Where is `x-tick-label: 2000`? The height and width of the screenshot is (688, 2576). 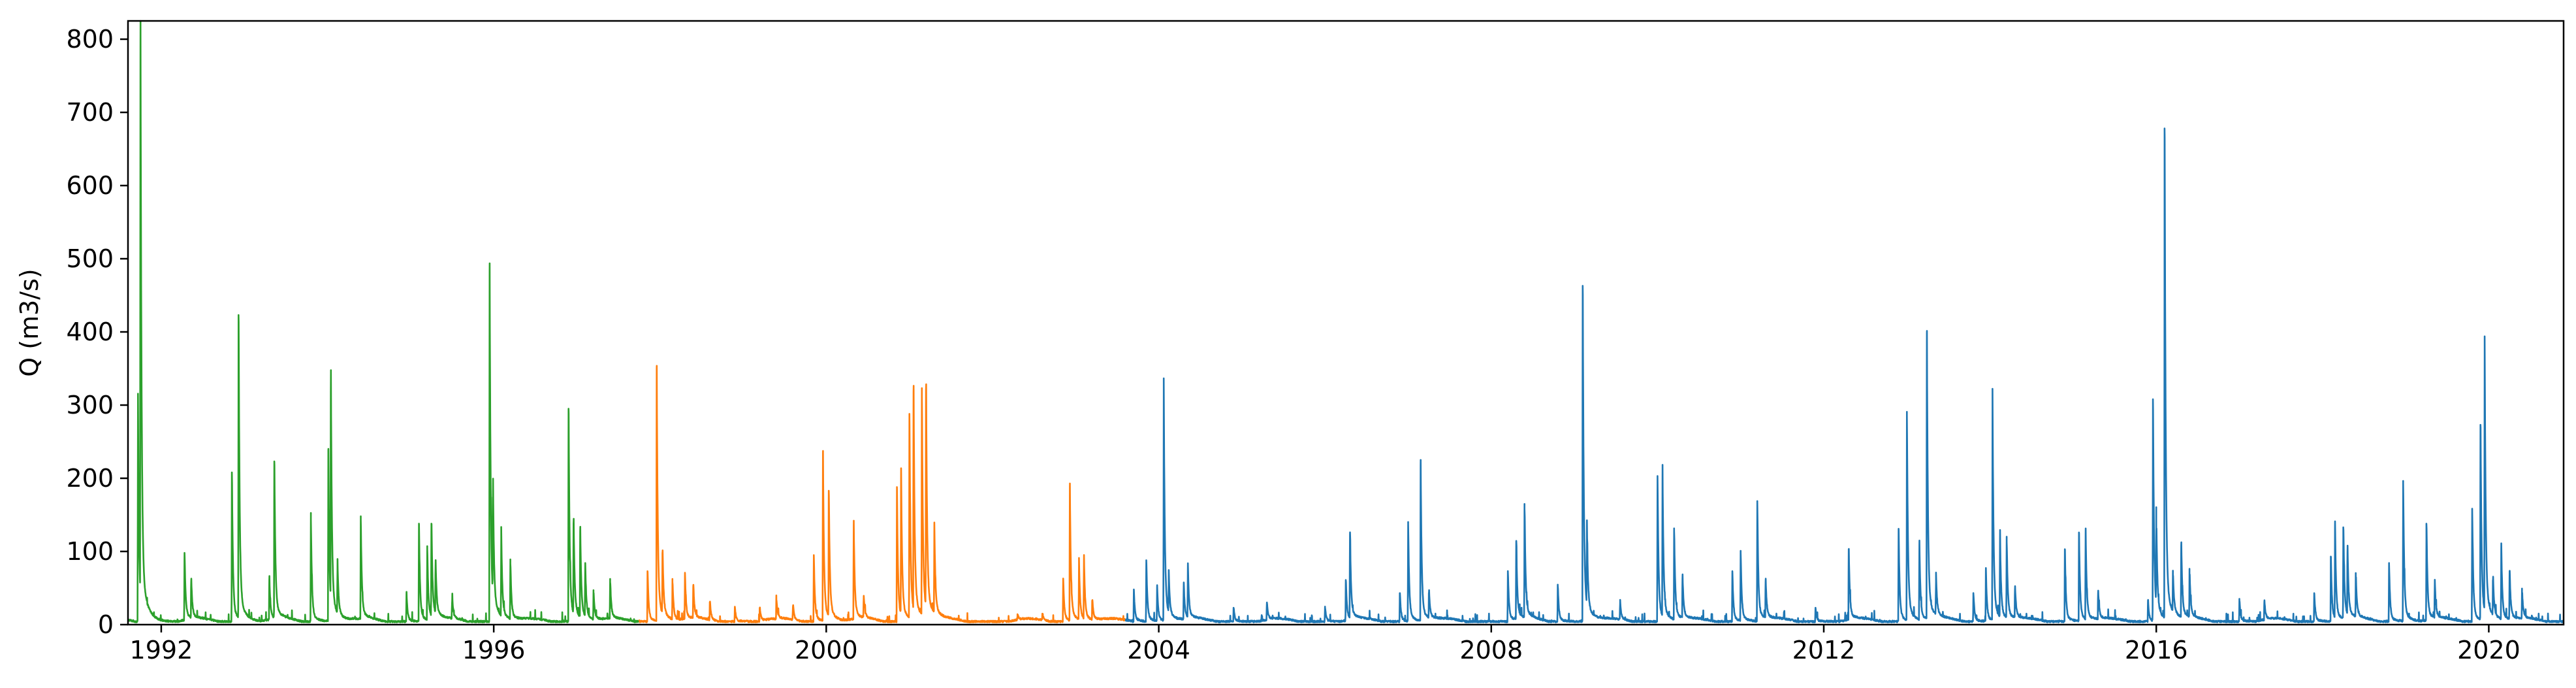
x-tick-label: 2000 is located at coordinates (826, 650).